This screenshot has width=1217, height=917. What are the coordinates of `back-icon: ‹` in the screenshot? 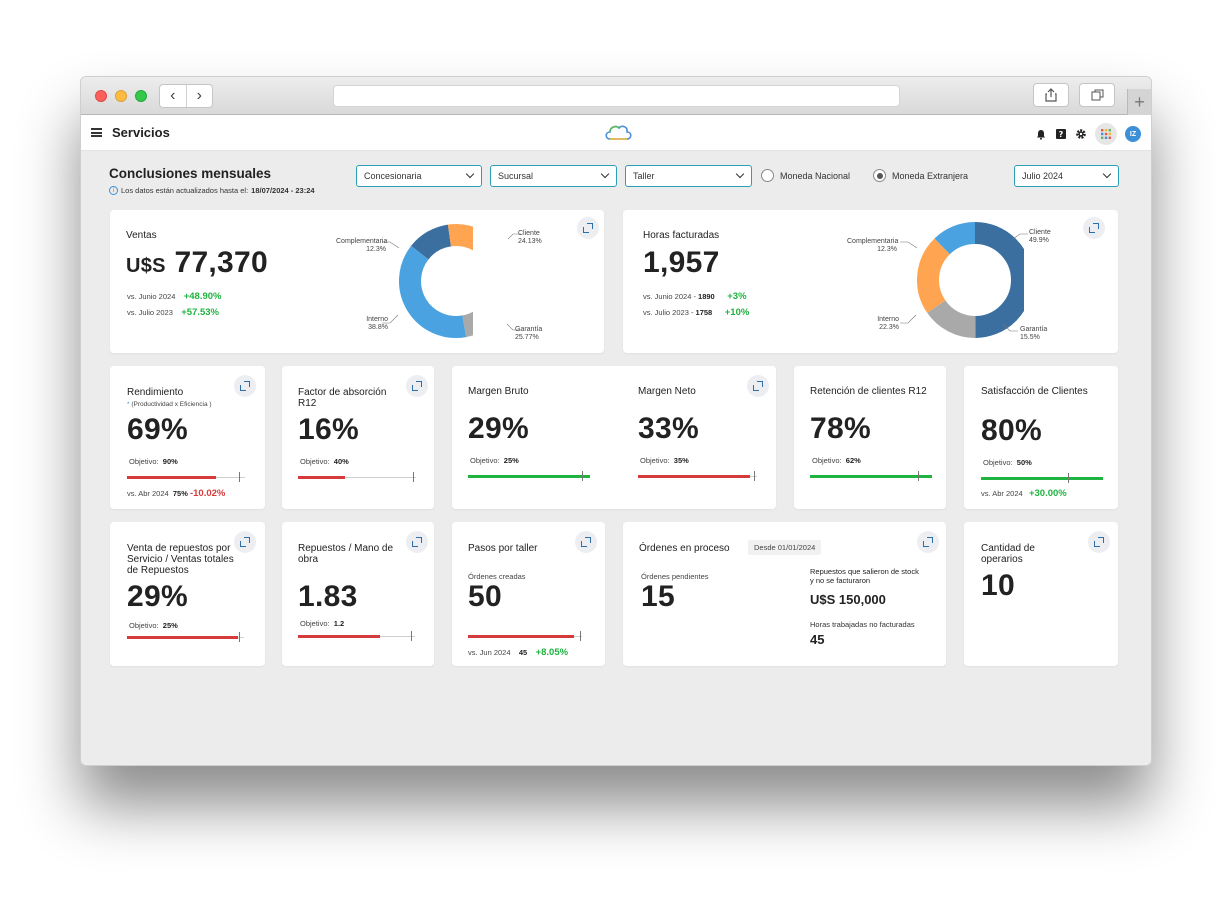 It's located at (173, 96).